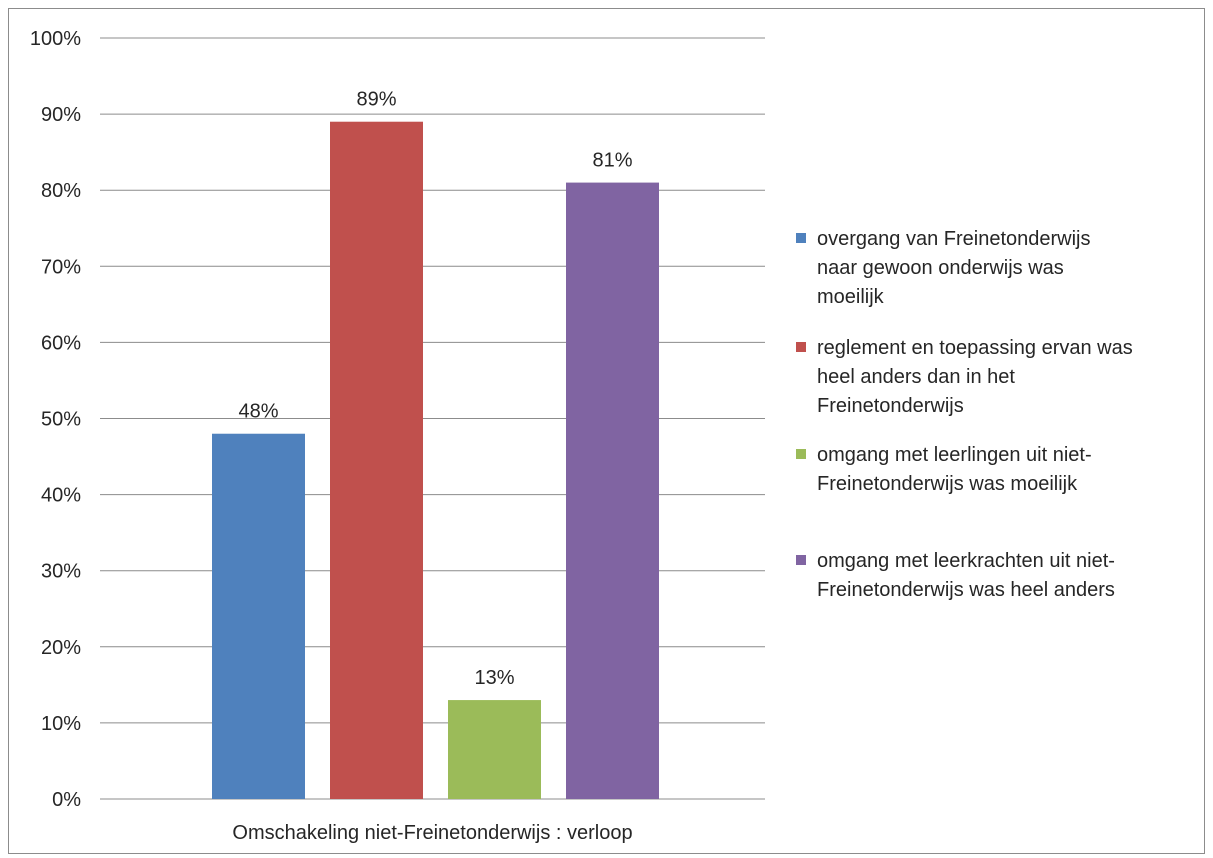  Describe the element at coordinates (890, 406) in the screenshot. I see `legend-label: Freinetonderwijs` at that location.